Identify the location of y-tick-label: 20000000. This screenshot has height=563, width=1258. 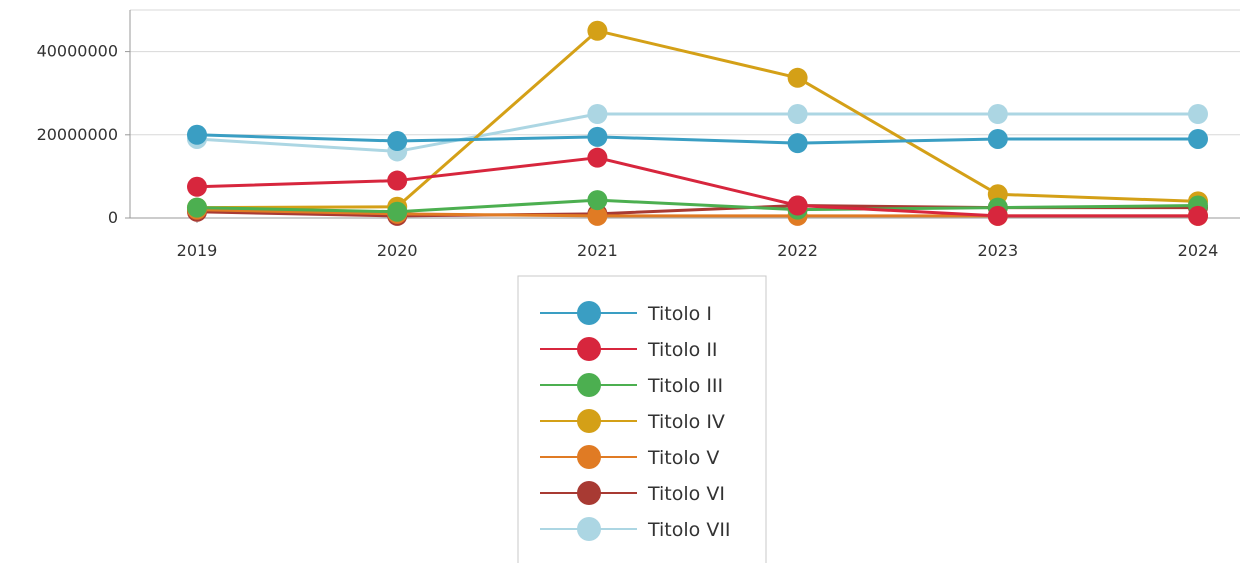
(77, 134).